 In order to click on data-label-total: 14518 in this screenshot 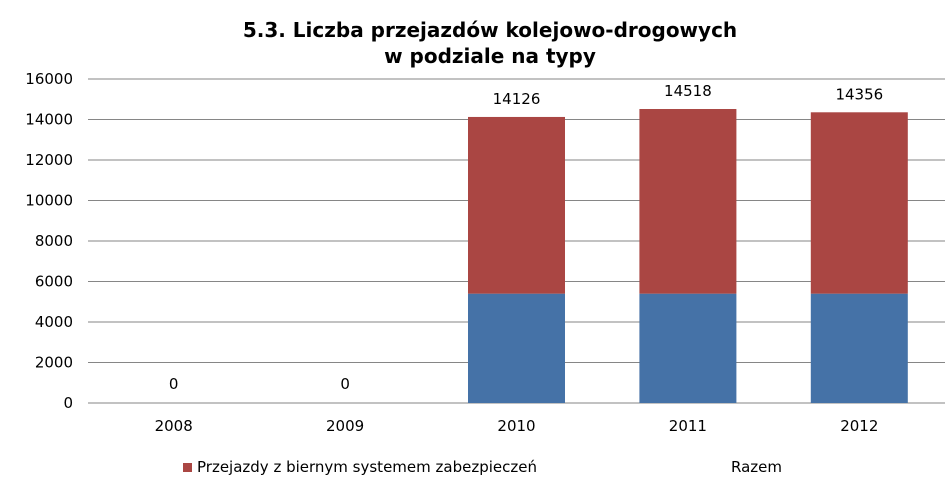, I will do `click(688, 91)`.